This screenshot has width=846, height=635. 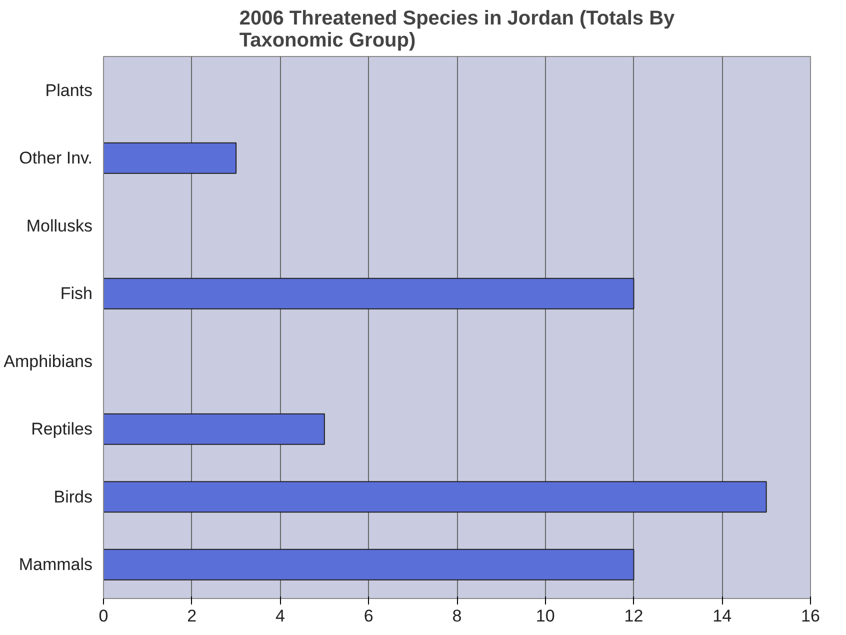 What do you see at coordinates (68, 90) in the screenshot?
I see `y-tick-label: Plants` at bounding box center [68, 90].